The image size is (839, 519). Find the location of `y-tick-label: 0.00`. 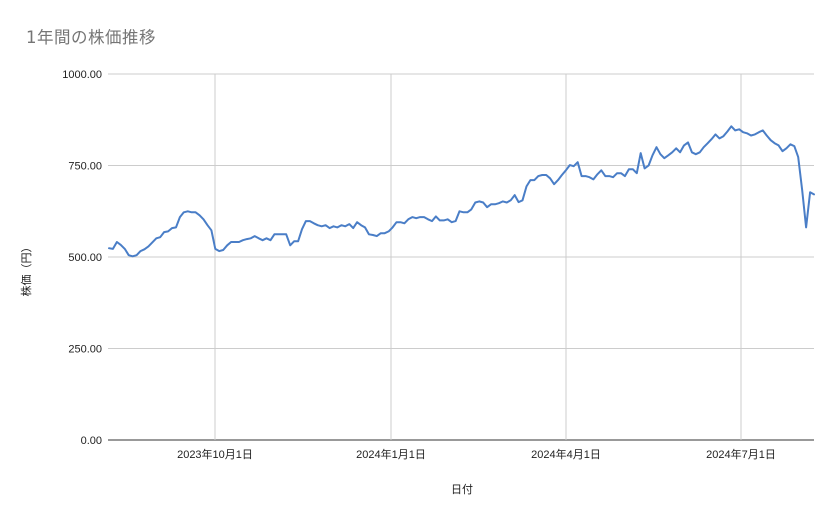

y-tick-label: 0.00 is located at coordinates (91, 441).